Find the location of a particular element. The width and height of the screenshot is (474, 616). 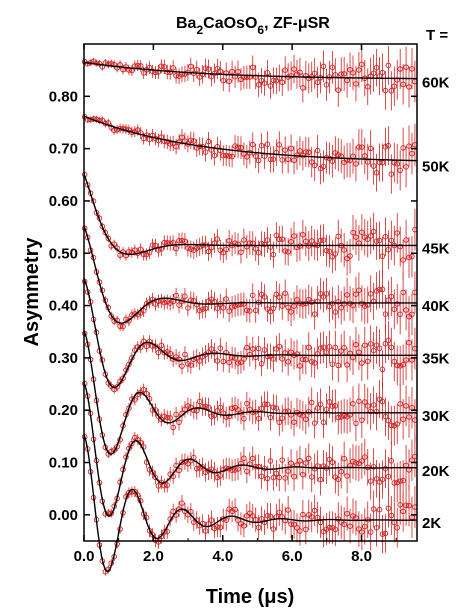

fit-line-50K is located at coordinates (250, 138).